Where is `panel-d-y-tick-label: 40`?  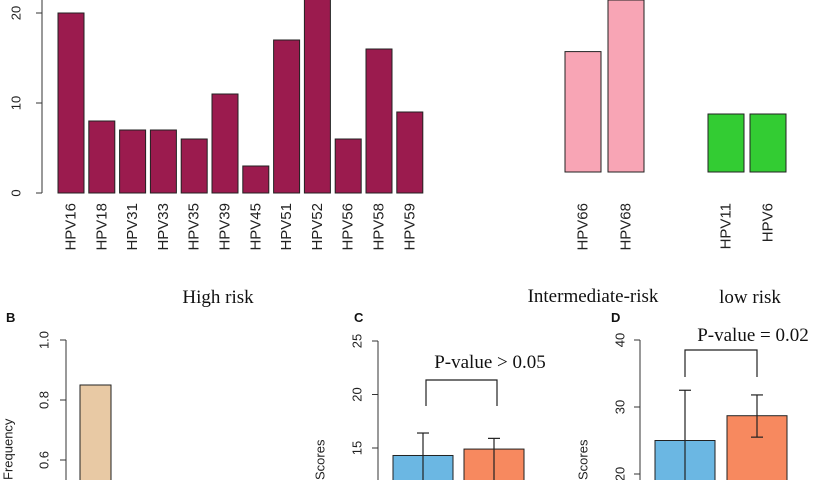 panel-d-y-tick-label: 40 is located at coordinates (620, 340).